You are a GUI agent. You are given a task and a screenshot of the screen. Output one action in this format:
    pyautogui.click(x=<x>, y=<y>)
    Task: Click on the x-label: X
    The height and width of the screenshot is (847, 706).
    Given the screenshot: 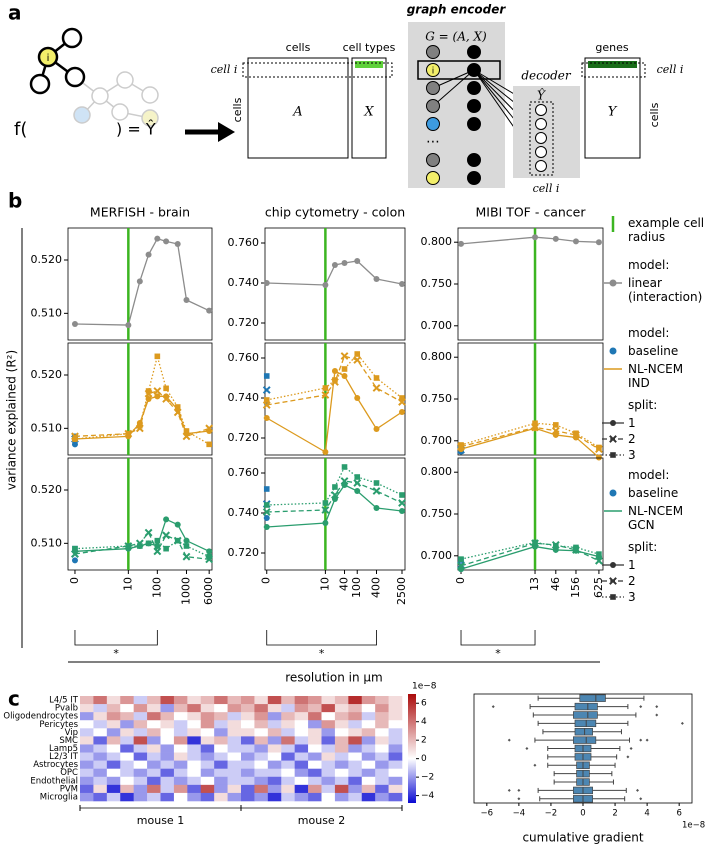 What is the action you would take?
    pyautogui.click(x=368, y=112)
    